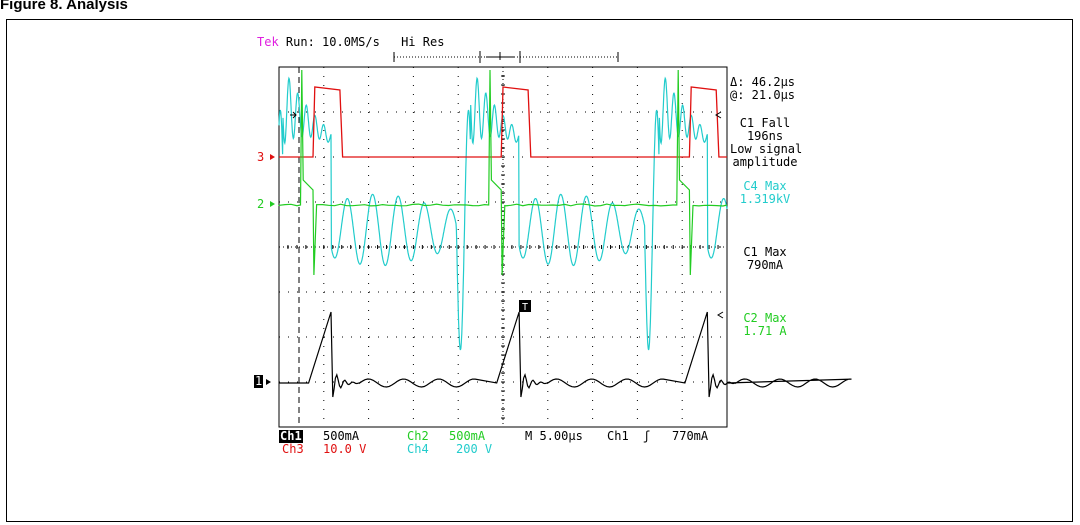 This screenshot has width=1080, height=525. I want to click on timebase: M 5.00µs, so click(554, 436).